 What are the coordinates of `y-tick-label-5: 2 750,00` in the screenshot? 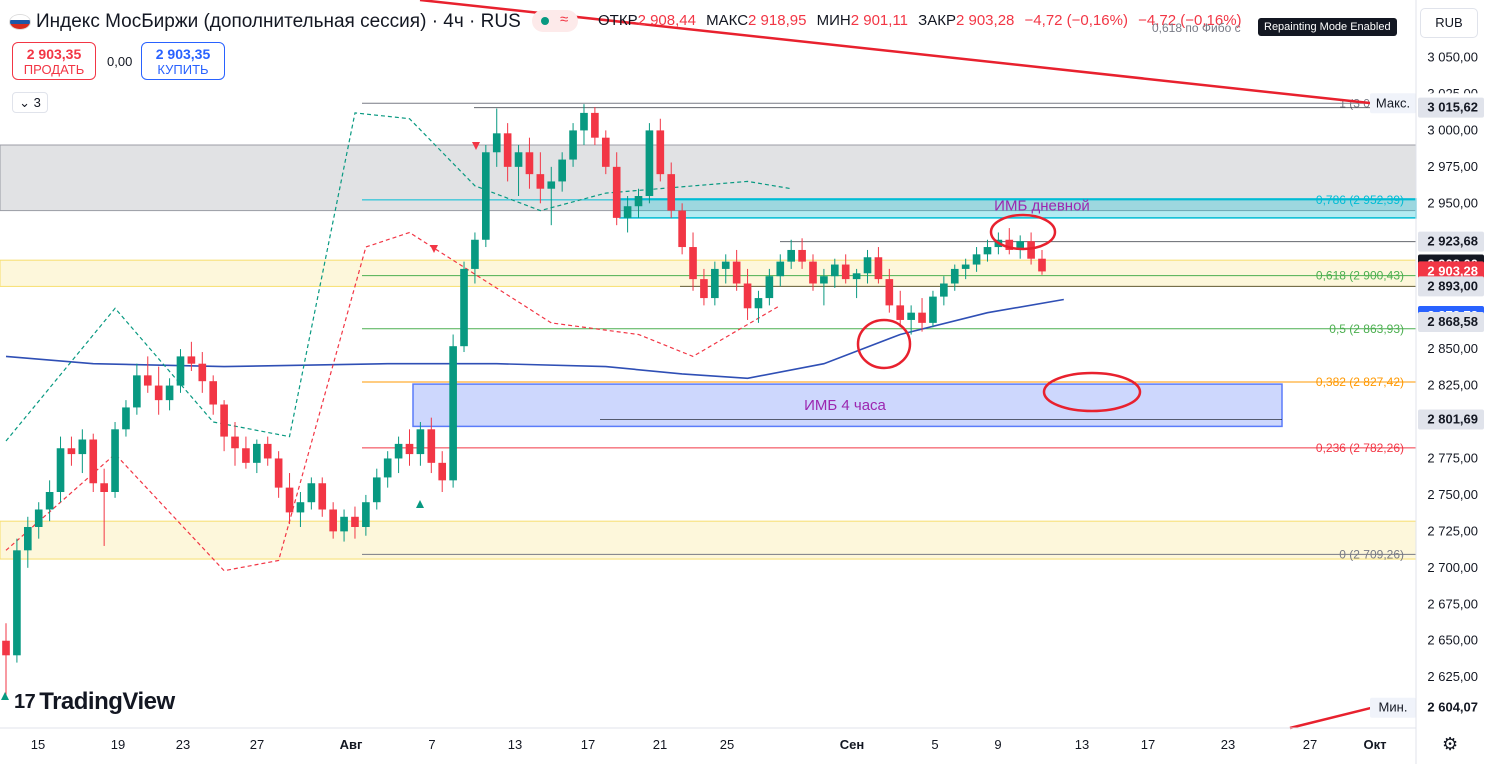 It's located at (1452, 494).